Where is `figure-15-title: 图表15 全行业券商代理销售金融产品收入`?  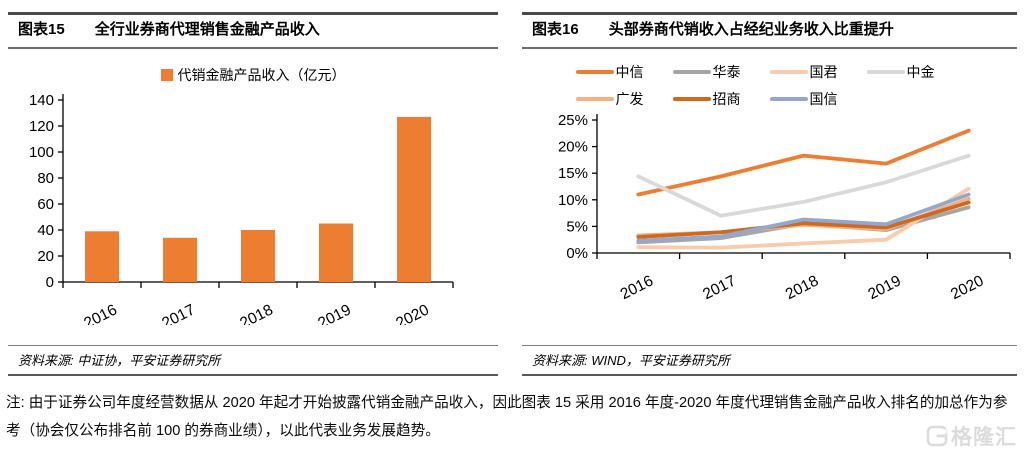 figure-15-title: 图表15 全行业券商代理销售金融产品收入 is located at coordinates (253, 30).